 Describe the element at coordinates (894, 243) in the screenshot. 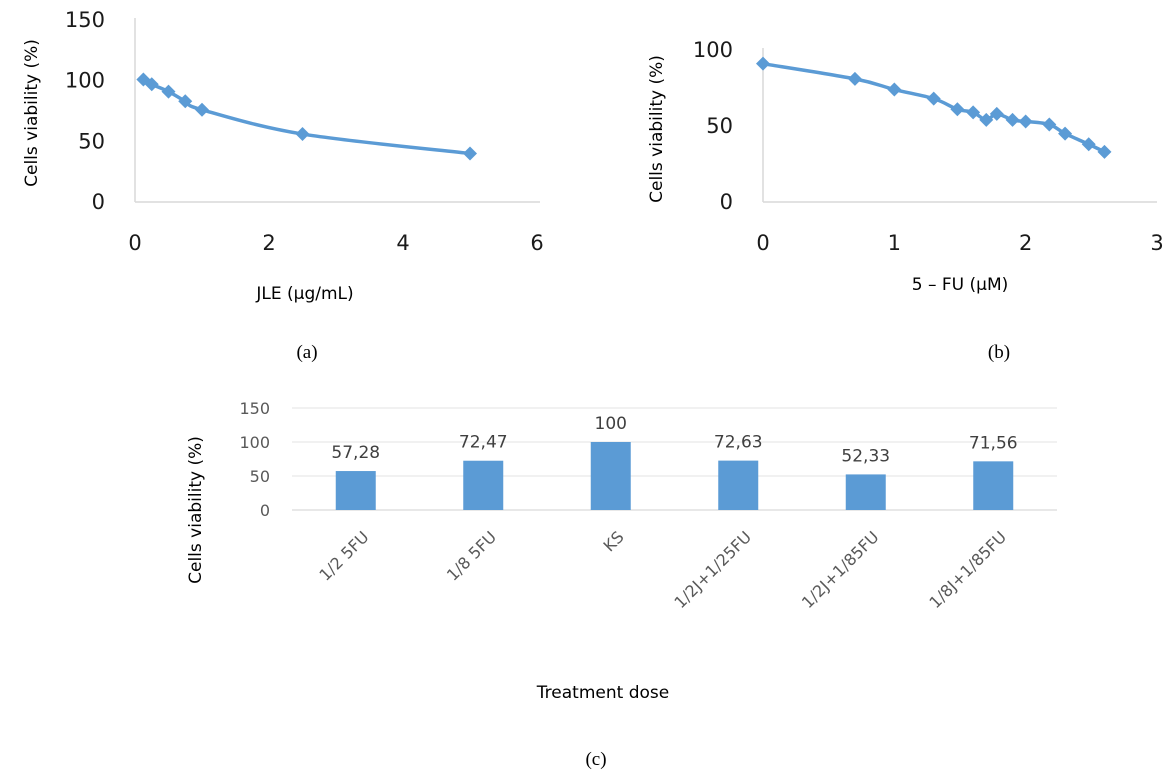

I see `panel-b-x-tick-label: 1` at that location.